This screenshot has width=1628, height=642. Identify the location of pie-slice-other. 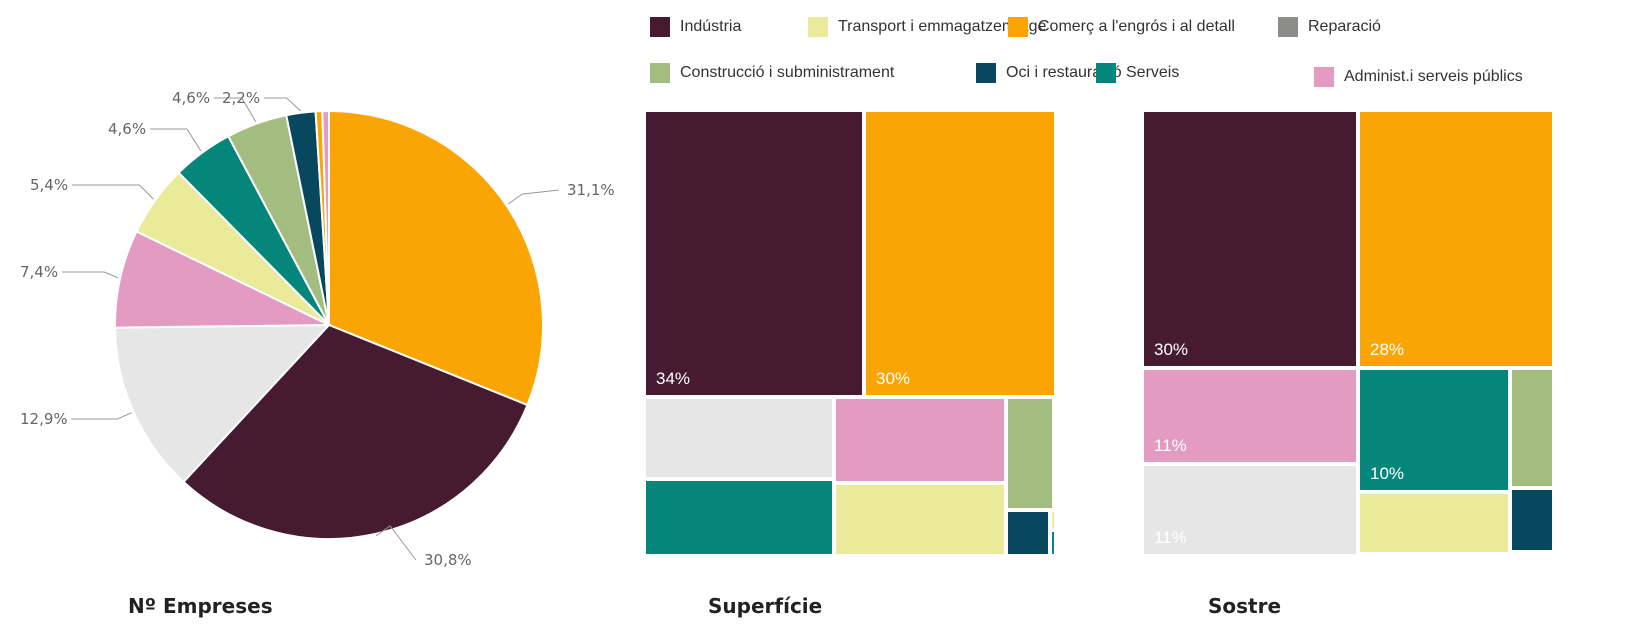
(223, 403).